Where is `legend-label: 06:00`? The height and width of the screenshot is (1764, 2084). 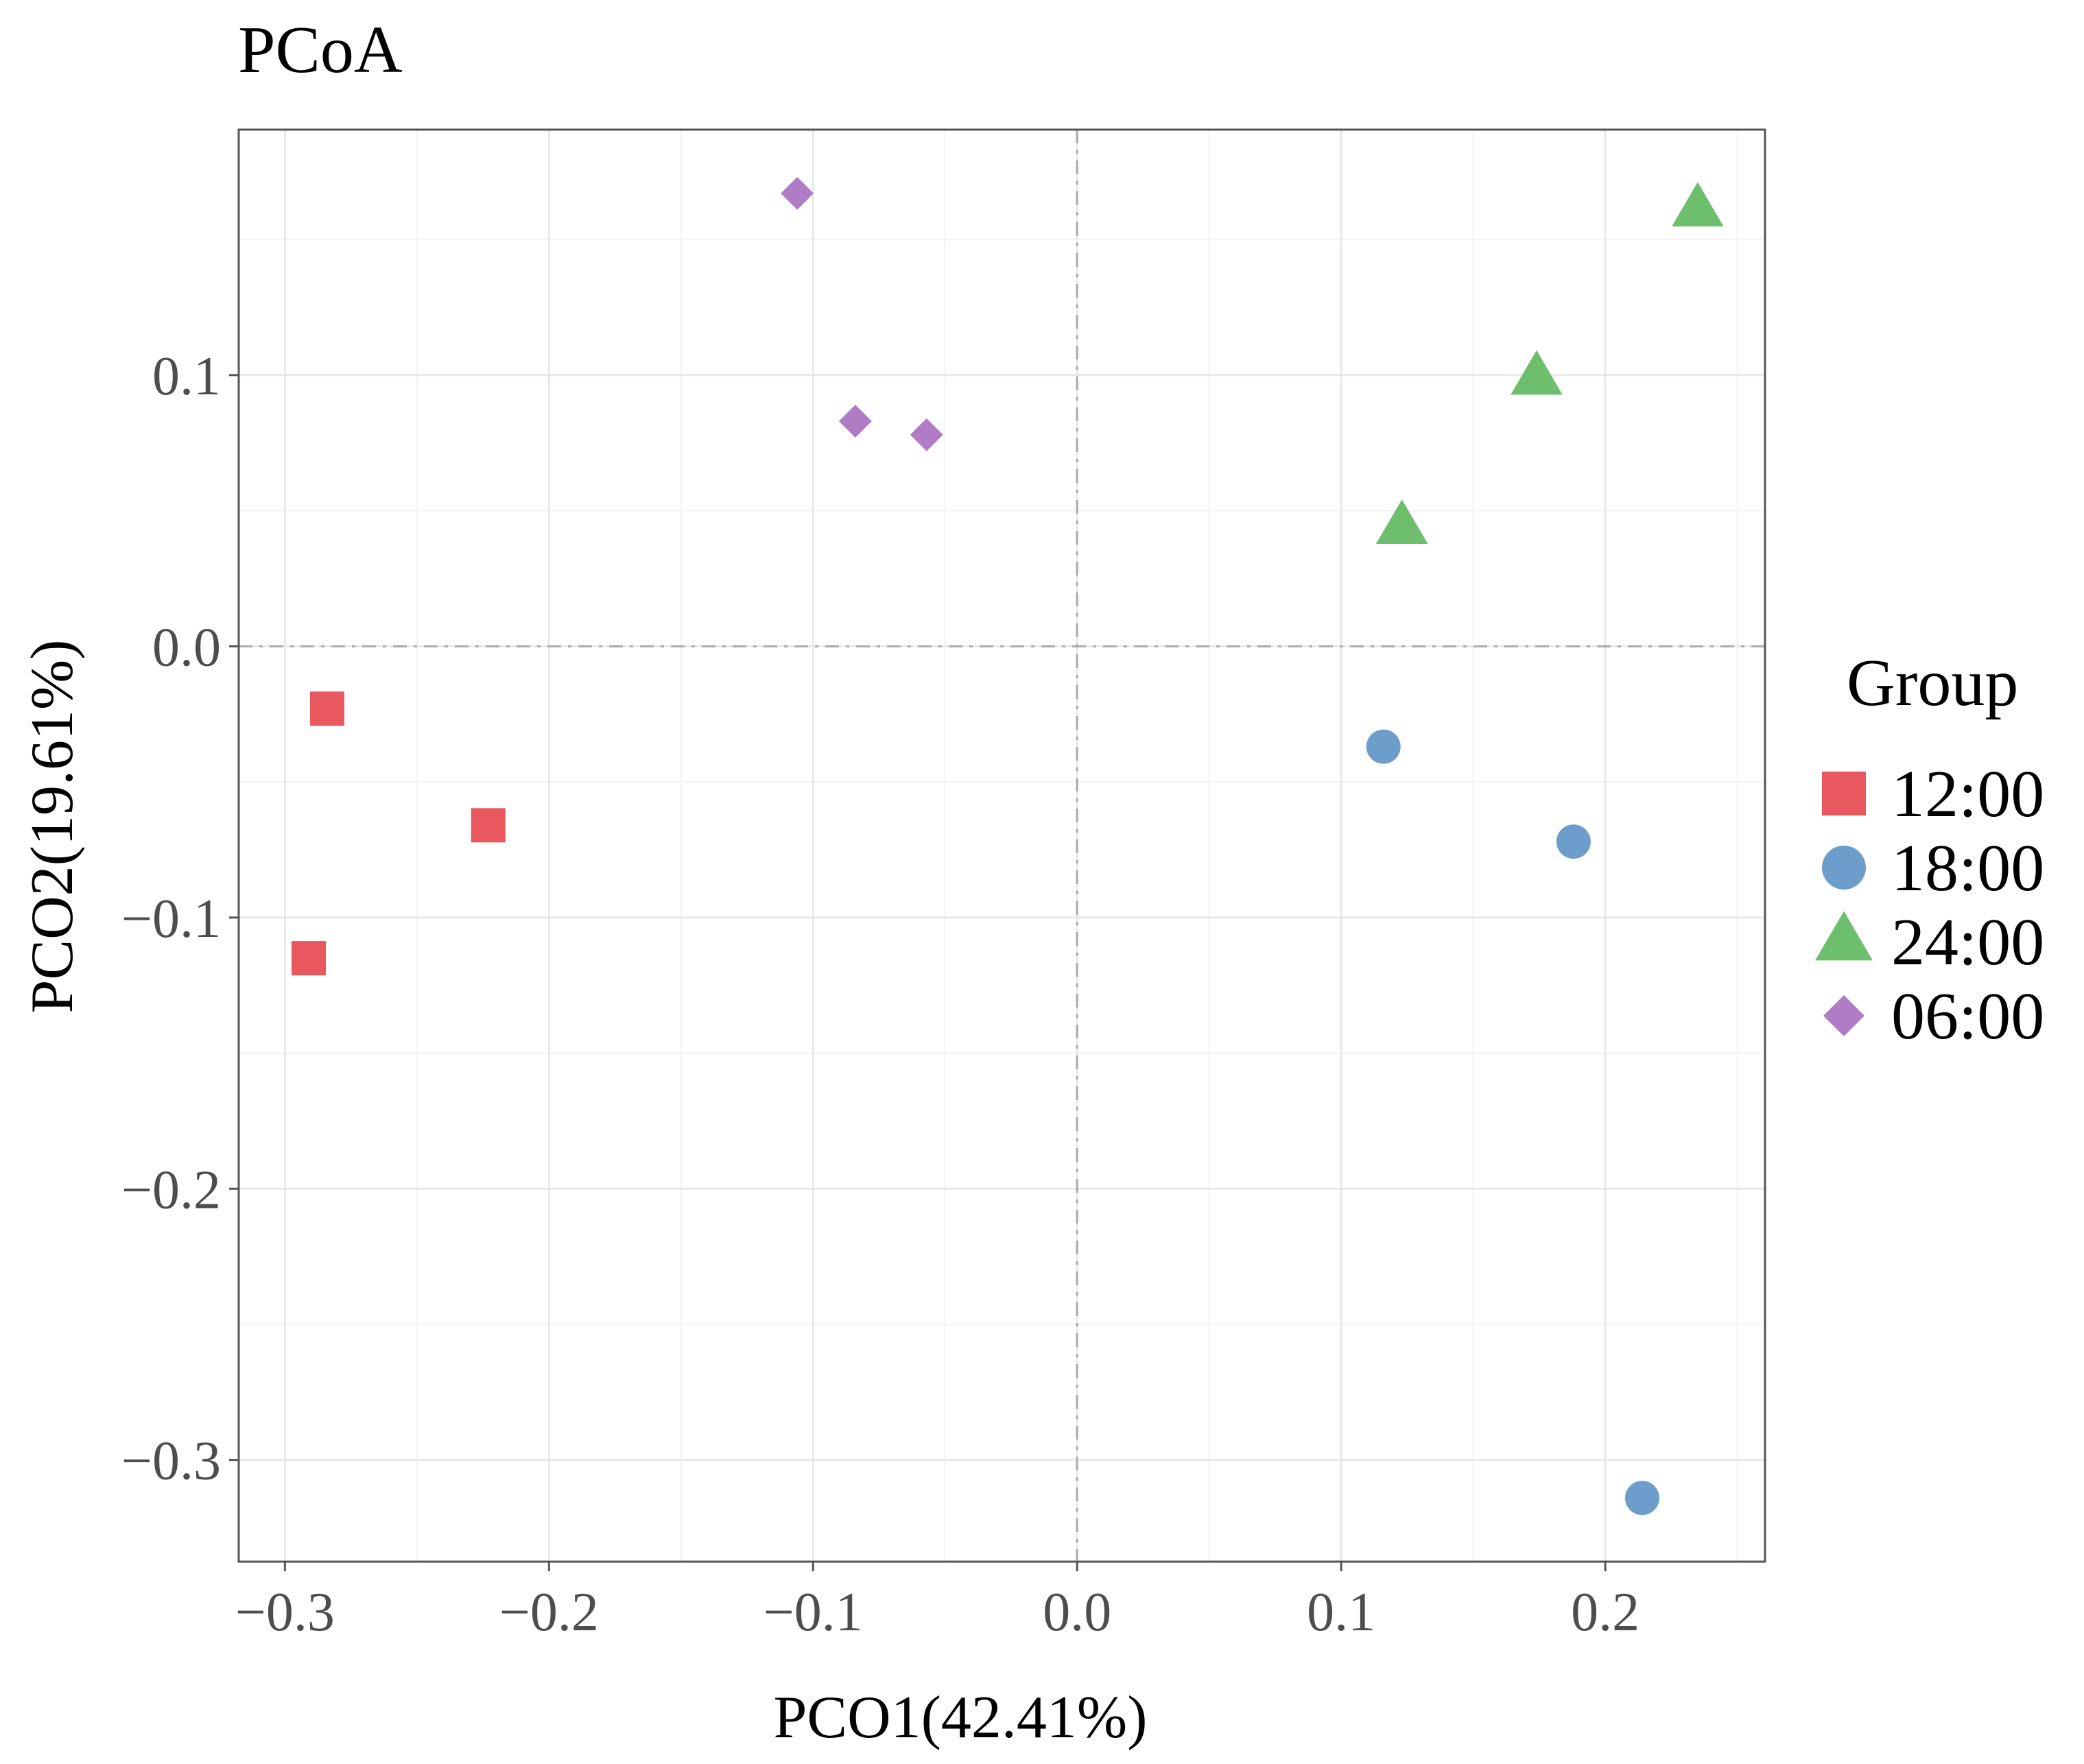
legend-label: 06:00 is located at coordinates (1968, 1016).